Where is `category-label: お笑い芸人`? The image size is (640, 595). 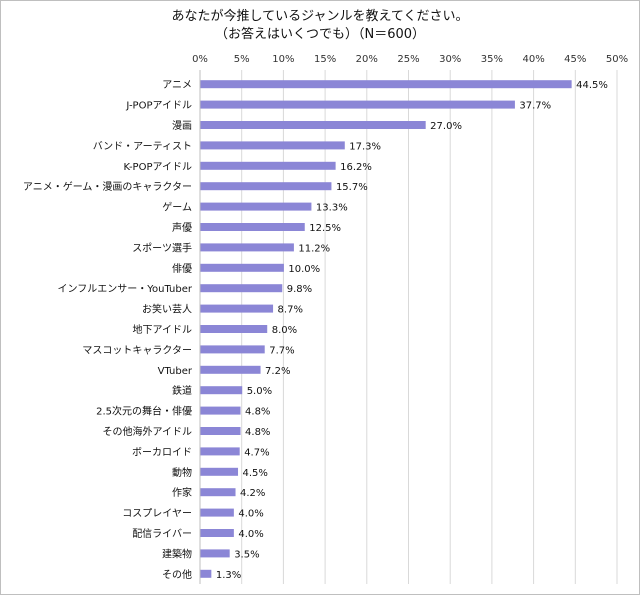 category-label: お笑い芸人 is located at coordinates (167, 309).